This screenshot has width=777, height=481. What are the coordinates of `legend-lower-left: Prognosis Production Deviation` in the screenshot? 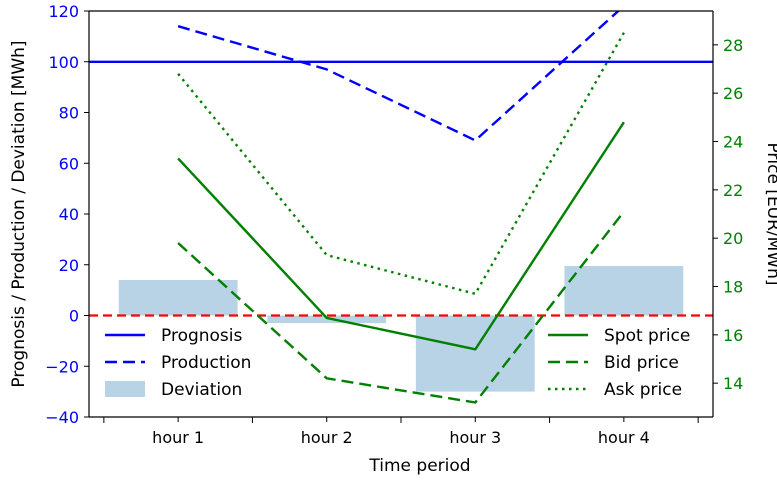 It's located at (178, 363).